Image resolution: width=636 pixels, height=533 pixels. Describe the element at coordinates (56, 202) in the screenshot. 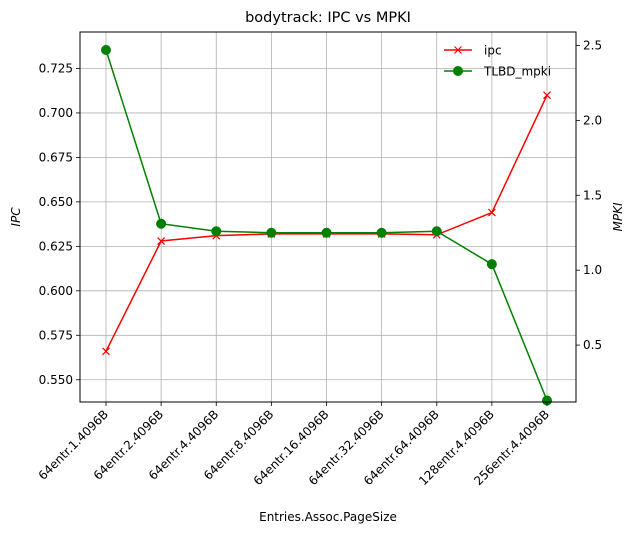

I see `y-left-tick-label: 0.650` at that location.